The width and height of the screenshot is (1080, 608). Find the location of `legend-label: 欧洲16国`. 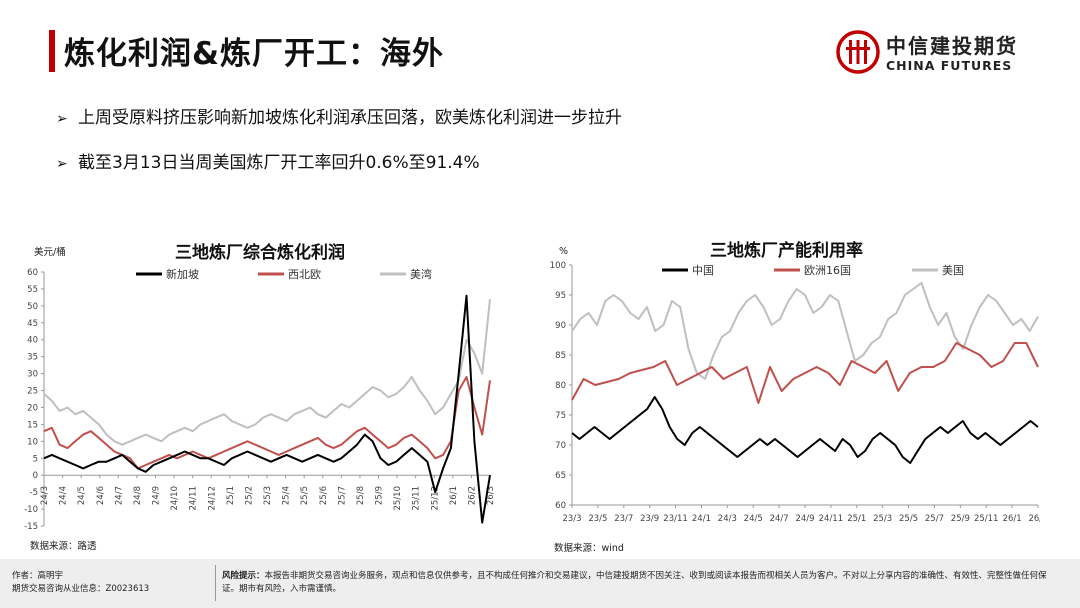

legend-label: 欧洲16国 is located at coordinates (827, 270).